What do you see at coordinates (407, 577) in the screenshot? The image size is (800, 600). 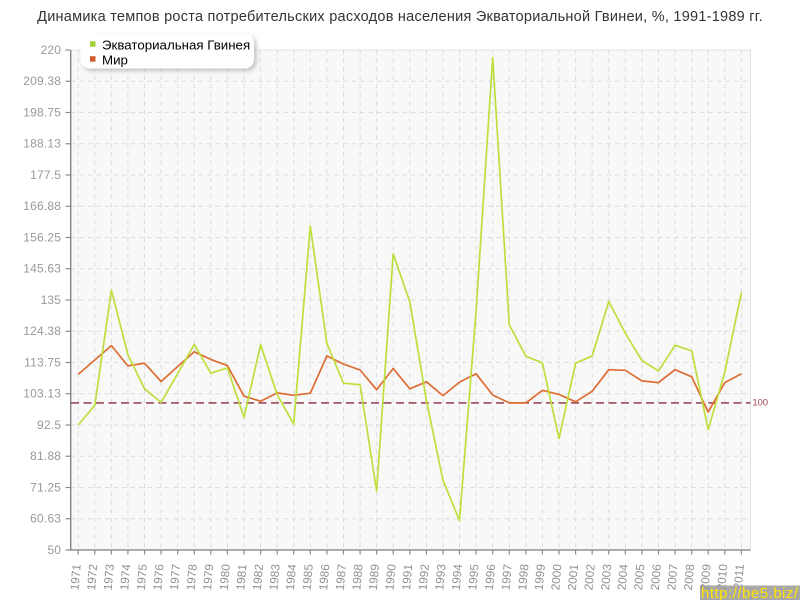 I see `svg-text: 1991` at bounding box center [407, 577].